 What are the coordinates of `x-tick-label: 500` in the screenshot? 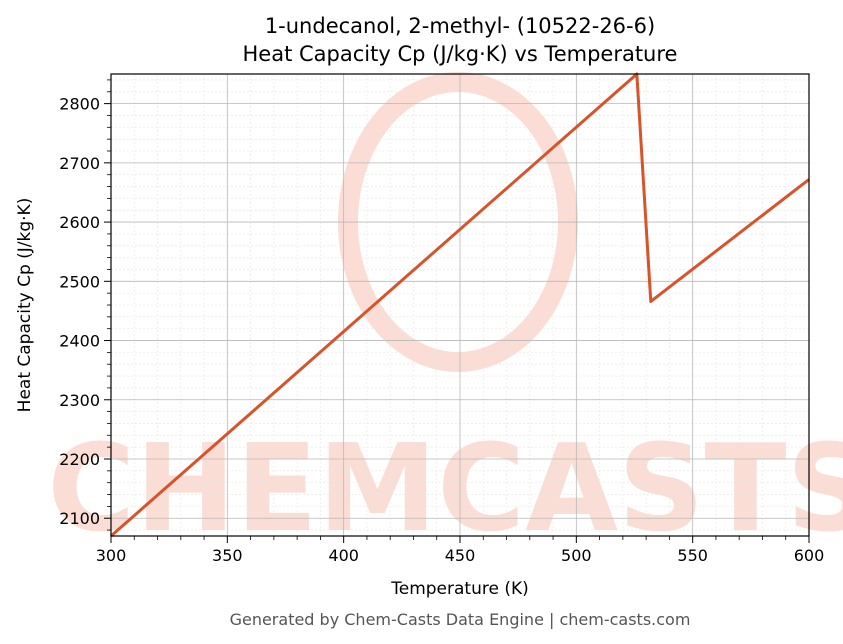 It's located at (576, 555).